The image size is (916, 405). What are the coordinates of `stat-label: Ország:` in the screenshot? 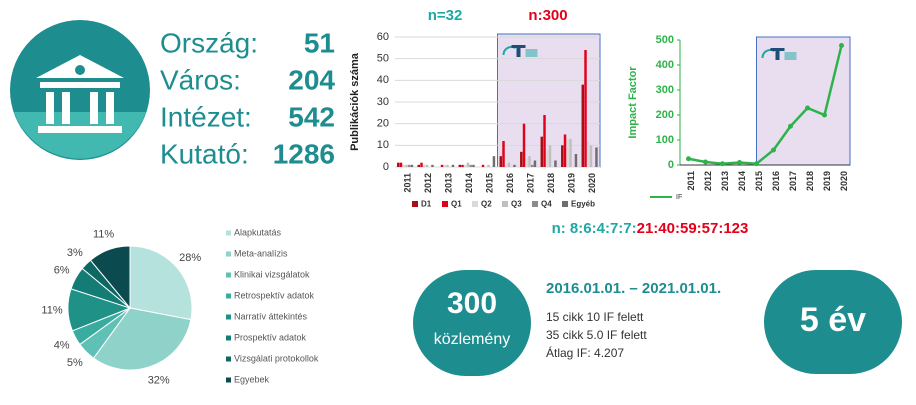 It's located at (209, 42).